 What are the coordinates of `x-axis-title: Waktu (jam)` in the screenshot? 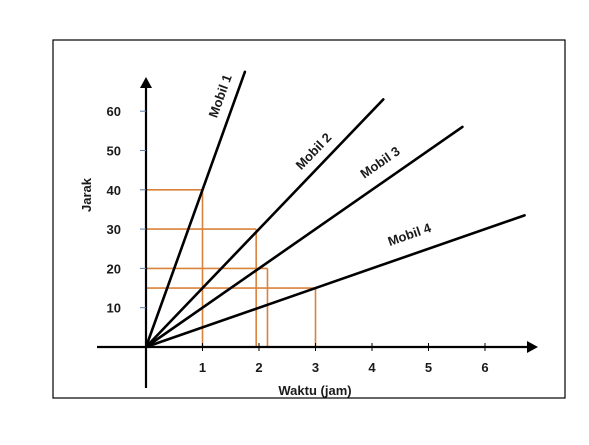 It's located at (314, 390).